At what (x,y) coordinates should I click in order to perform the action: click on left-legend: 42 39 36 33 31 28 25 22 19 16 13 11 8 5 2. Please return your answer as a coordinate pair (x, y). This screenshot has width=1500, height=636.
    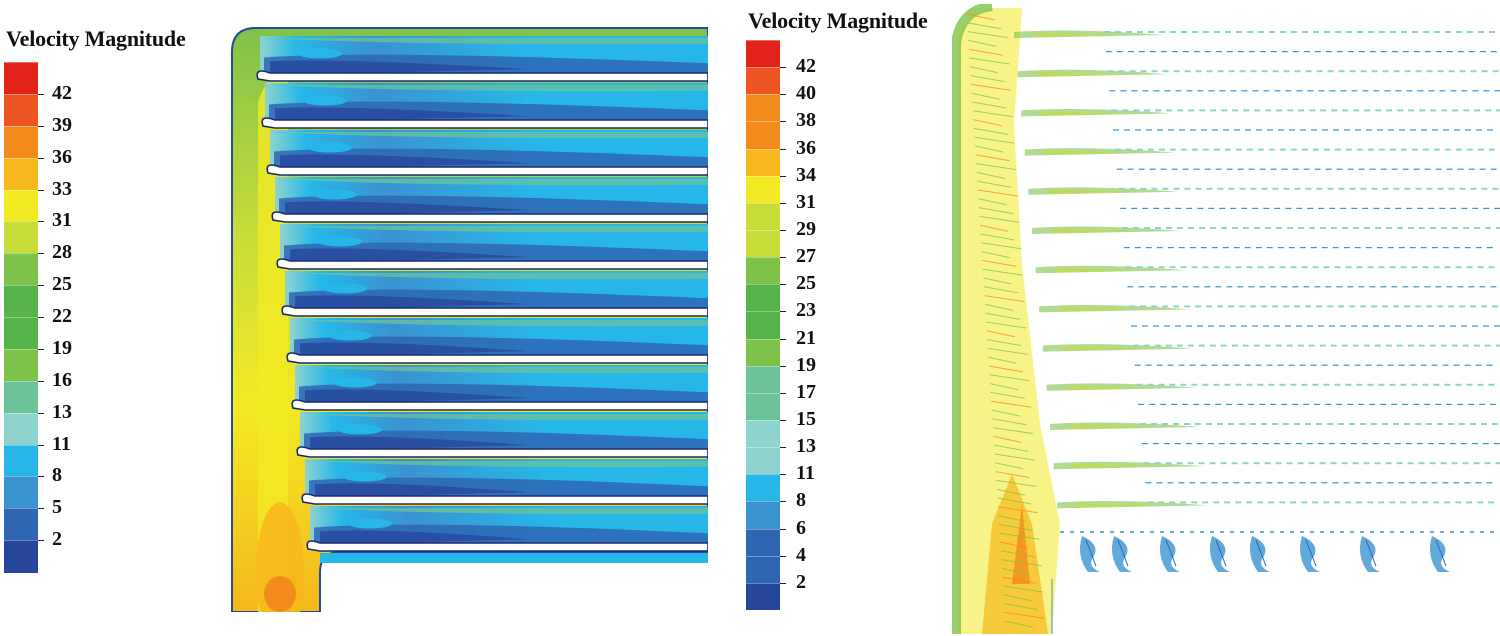
    Looking at the image, I should click on (38, 317).